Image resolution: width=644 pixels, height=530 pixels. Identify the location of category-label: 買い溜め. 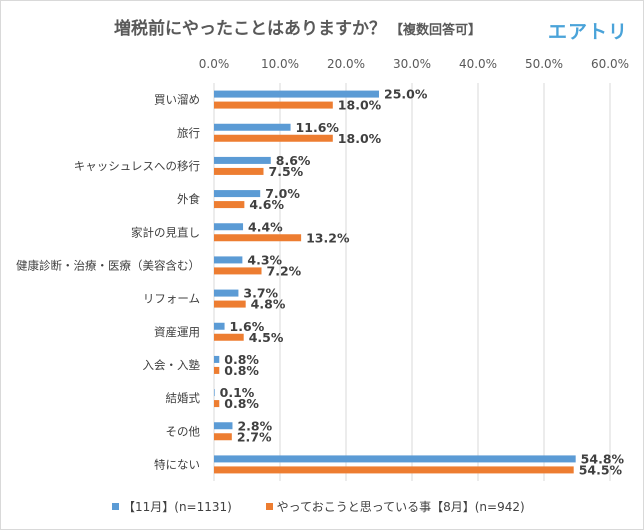
(177, 100).